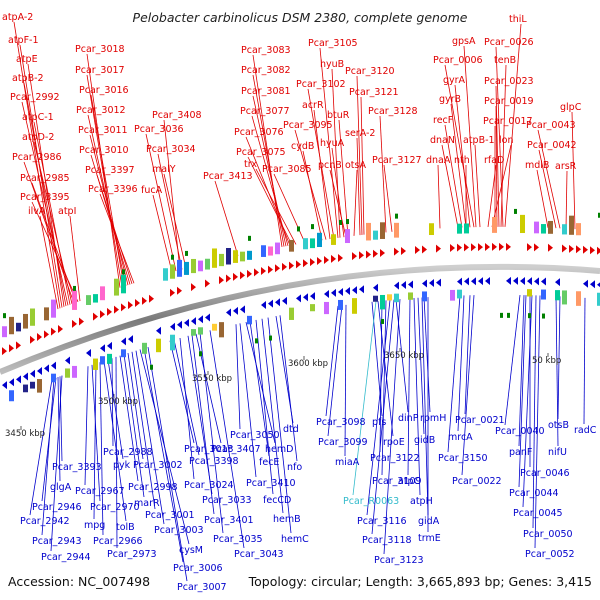 The height and width of the screenshot is (600, 600). I want to click on gene-label-btur: btuR, so click(338, 115).